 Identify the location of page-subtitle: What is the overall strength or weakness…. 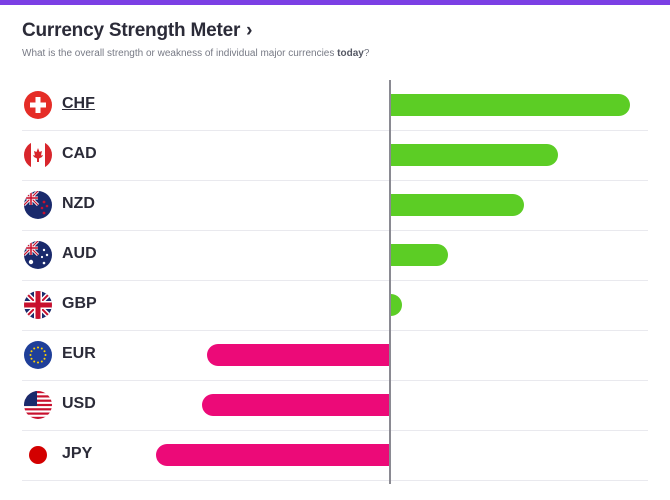
(195, 53).